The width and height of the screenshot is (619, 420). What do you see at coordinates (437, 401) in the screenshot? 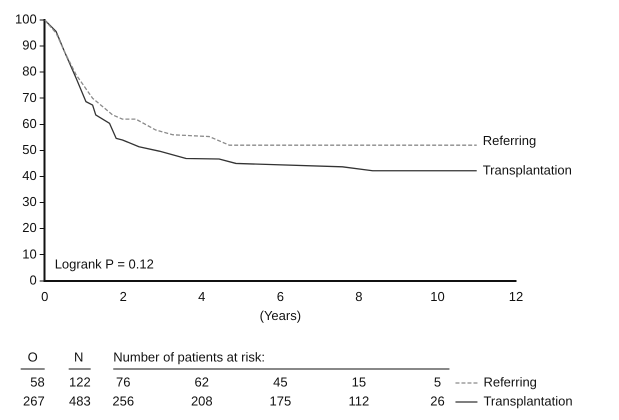
I see `text: 26` at bounding box center [437, 401].